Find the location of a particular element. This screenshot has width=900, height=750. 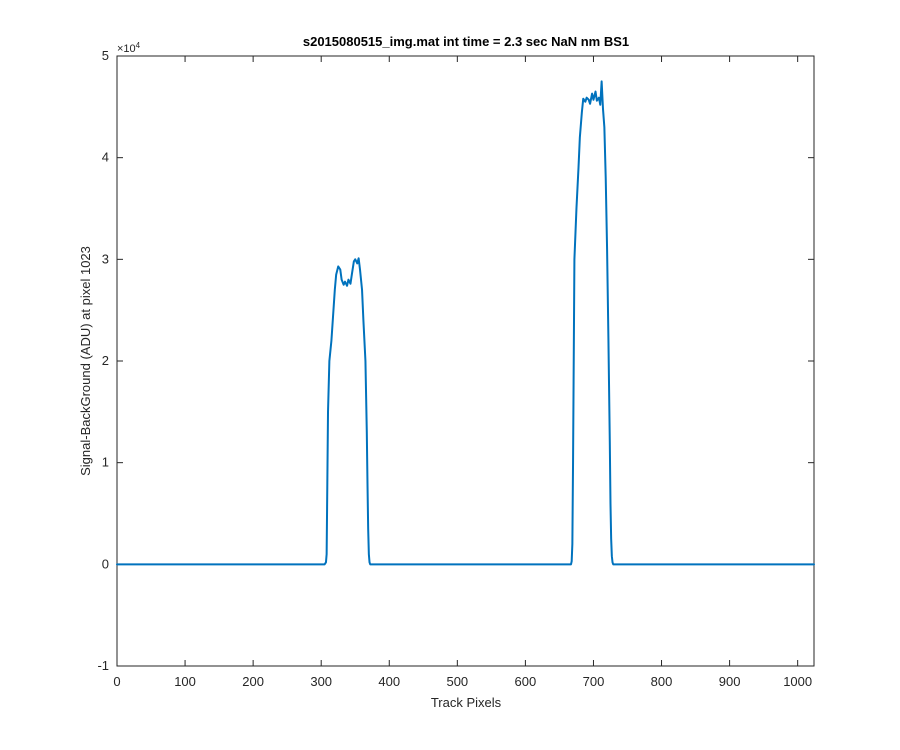

x-tick-label: 600 is located at coordinates (526, 681).